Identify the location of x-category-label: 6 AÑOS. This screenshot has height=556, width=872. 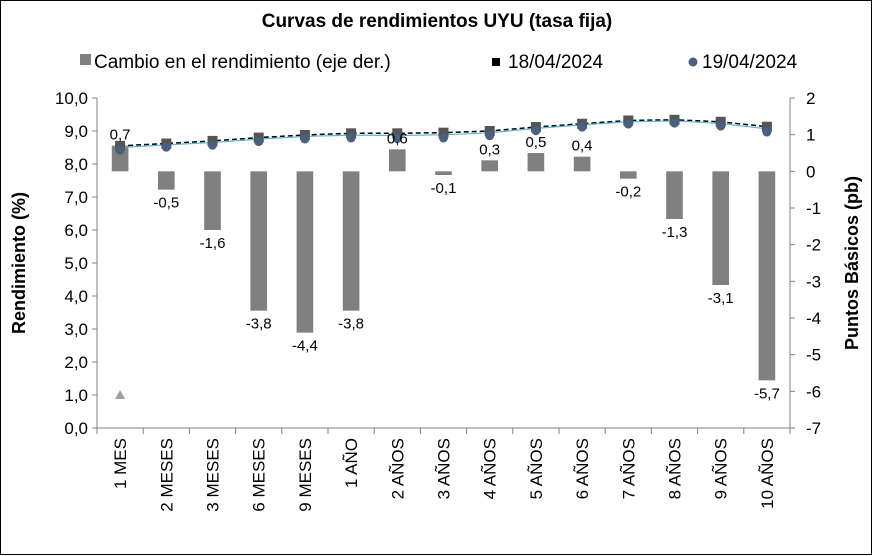
(582, 468).